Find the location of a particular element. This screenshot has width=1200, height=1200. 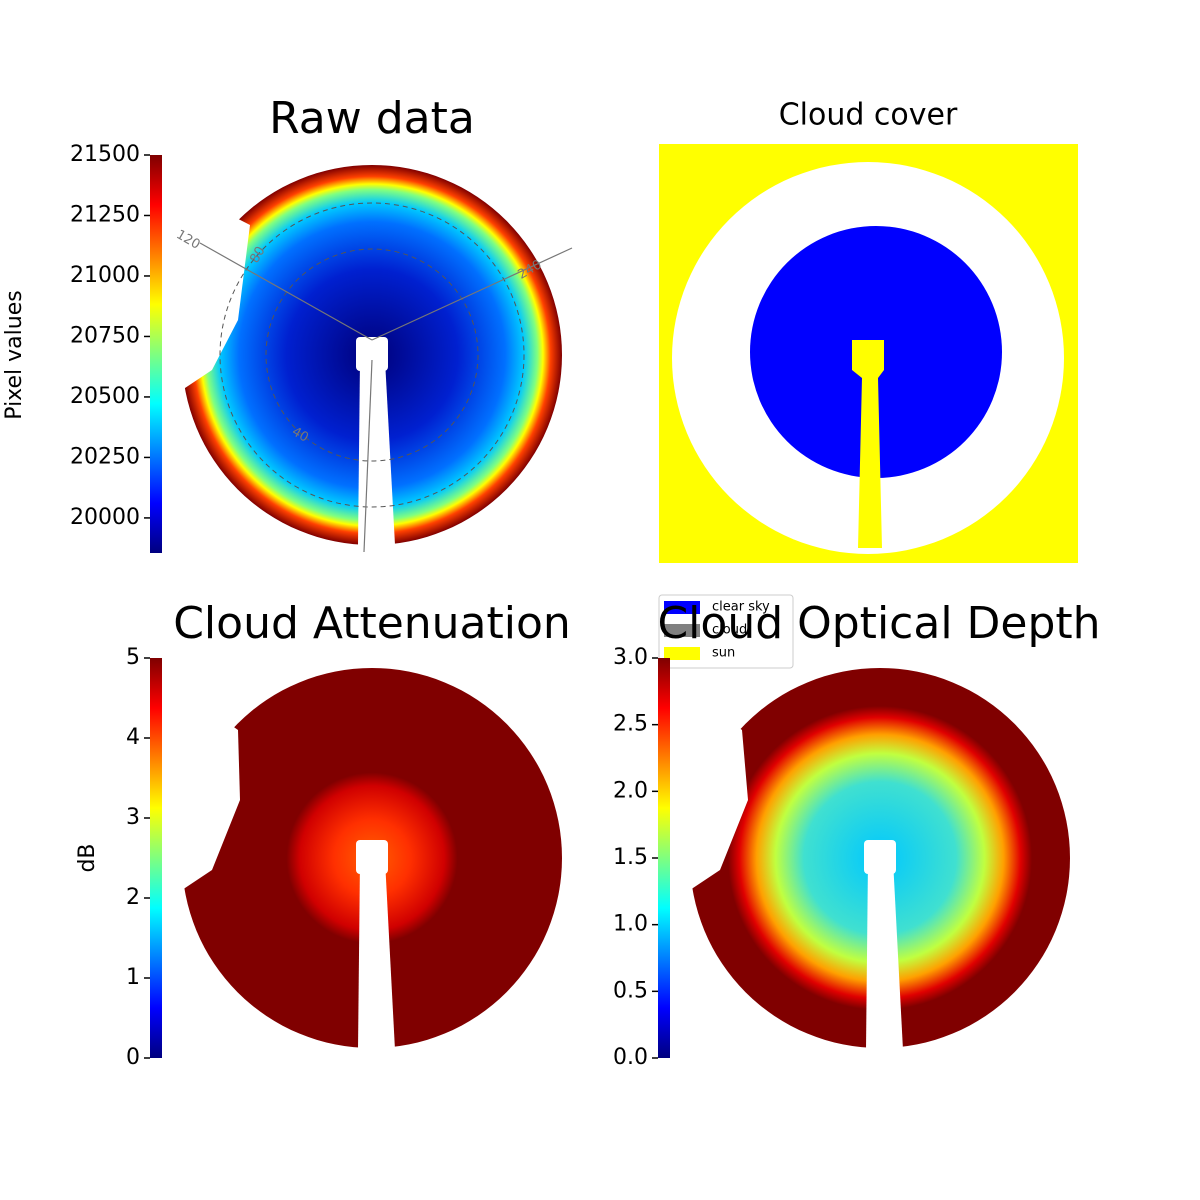

y-tick-label: 20000 is located at coordinates (105, 517).